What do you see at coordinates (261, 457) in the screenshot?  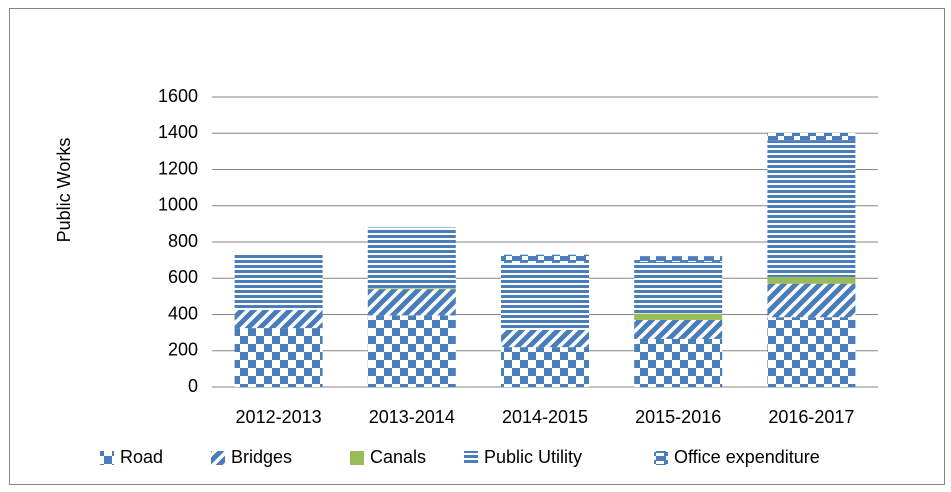 I see `legend-label: Bridges` at bounding box center [261, 457].